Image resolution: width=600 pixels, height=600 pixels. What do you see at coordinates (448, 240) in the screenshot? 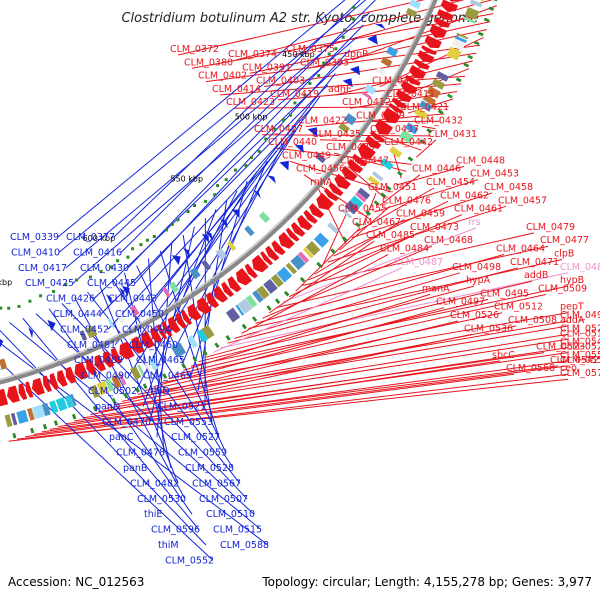
I see `gene-label: CLM_0468` at bounding box center [448, 240].